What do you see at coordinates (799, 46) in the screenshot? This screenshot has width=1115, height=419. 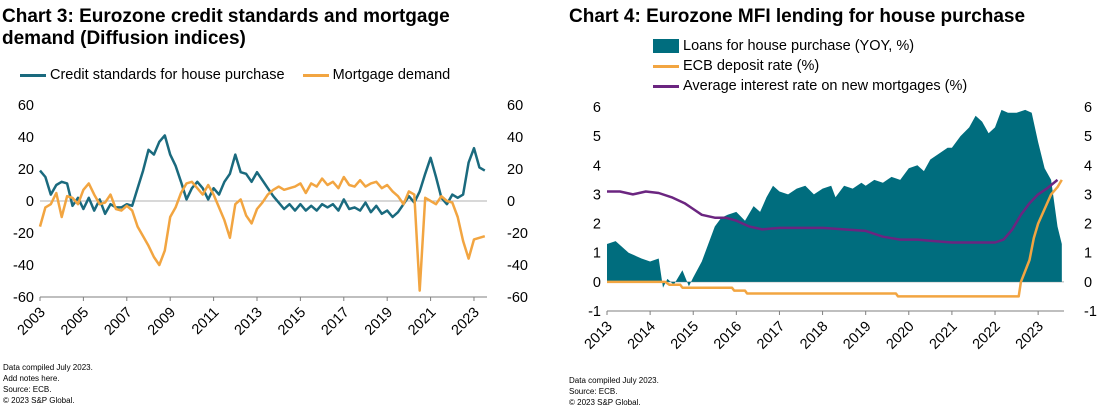 I see `legend-label-loans: Loans for house purchase (YOY, %)` at bounding box center [799, 46].